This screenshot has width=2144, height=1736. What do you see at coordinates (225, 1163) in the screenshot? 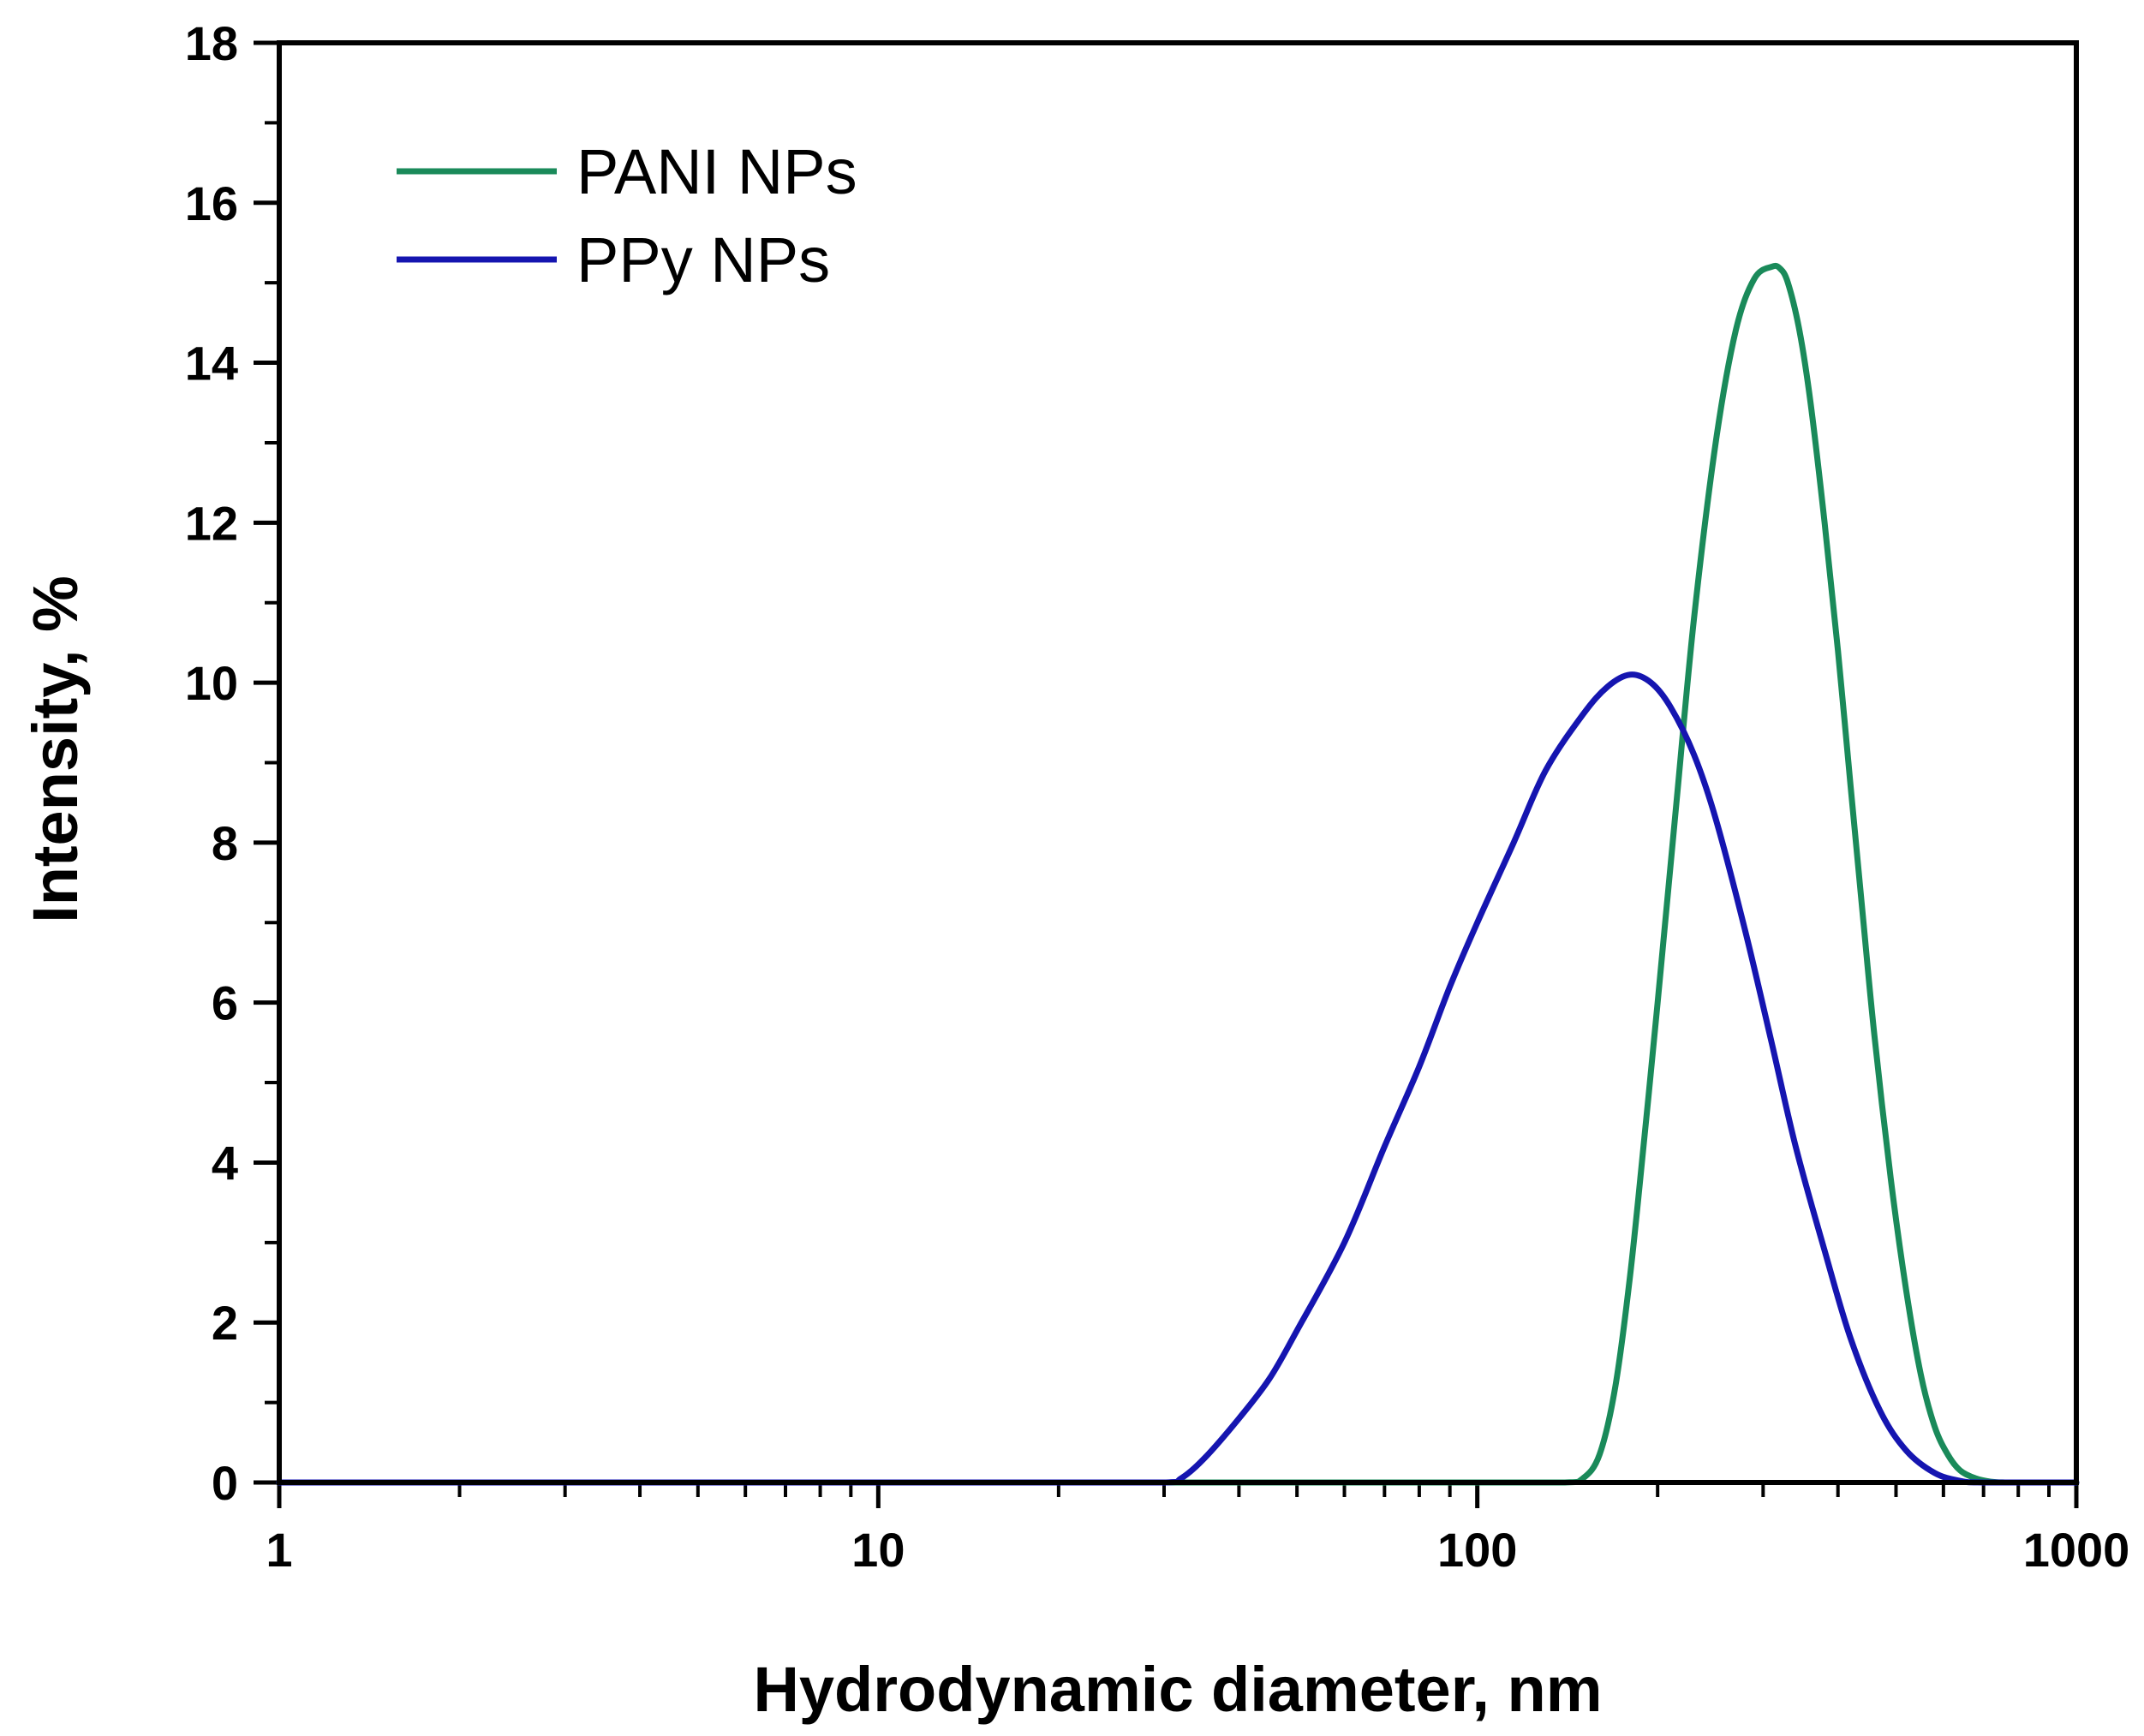
I see `y-tick-label: 4` at bounding box center [225, 1163].